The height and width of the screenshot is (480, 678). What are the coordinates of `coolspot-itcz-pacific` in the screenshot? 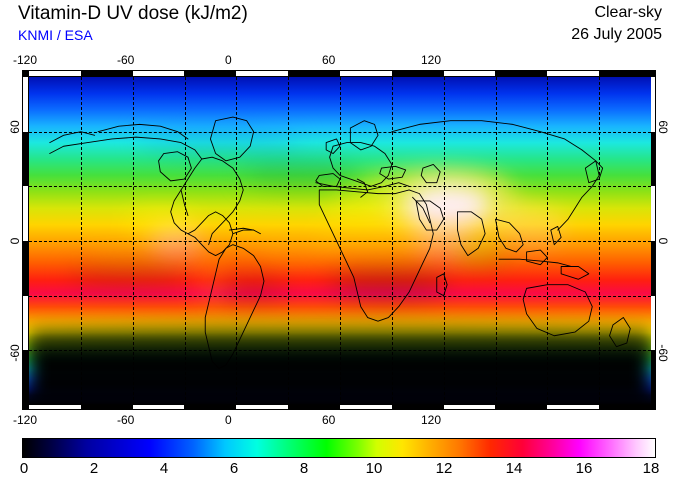 It's located at (129, 276).